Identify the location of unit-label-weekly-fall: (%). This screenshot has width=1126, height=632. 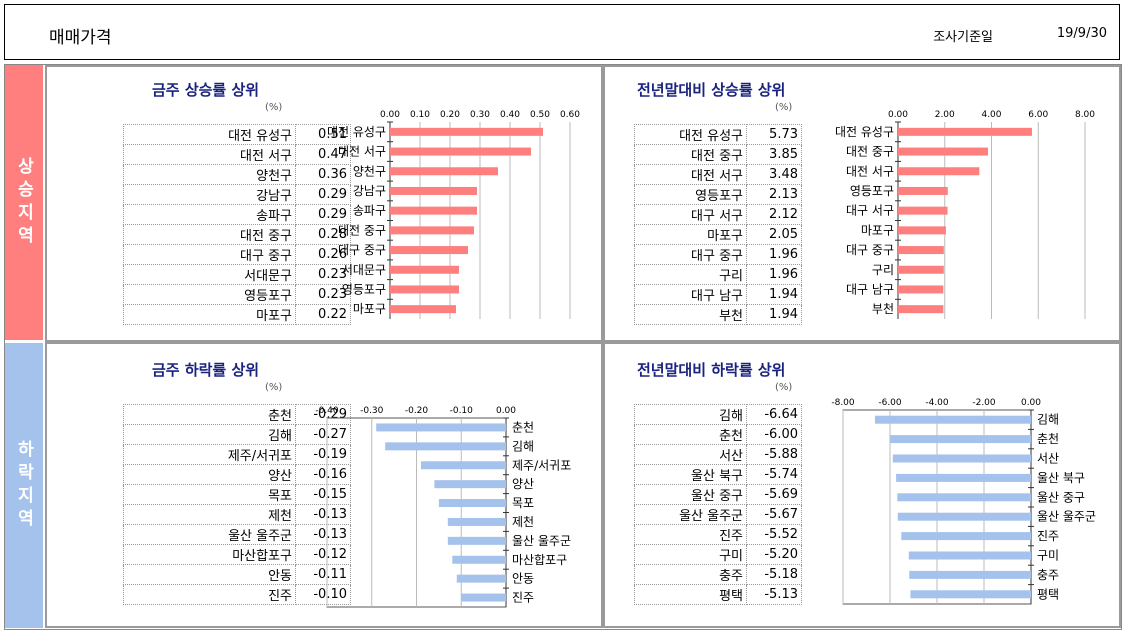
(274, 387).